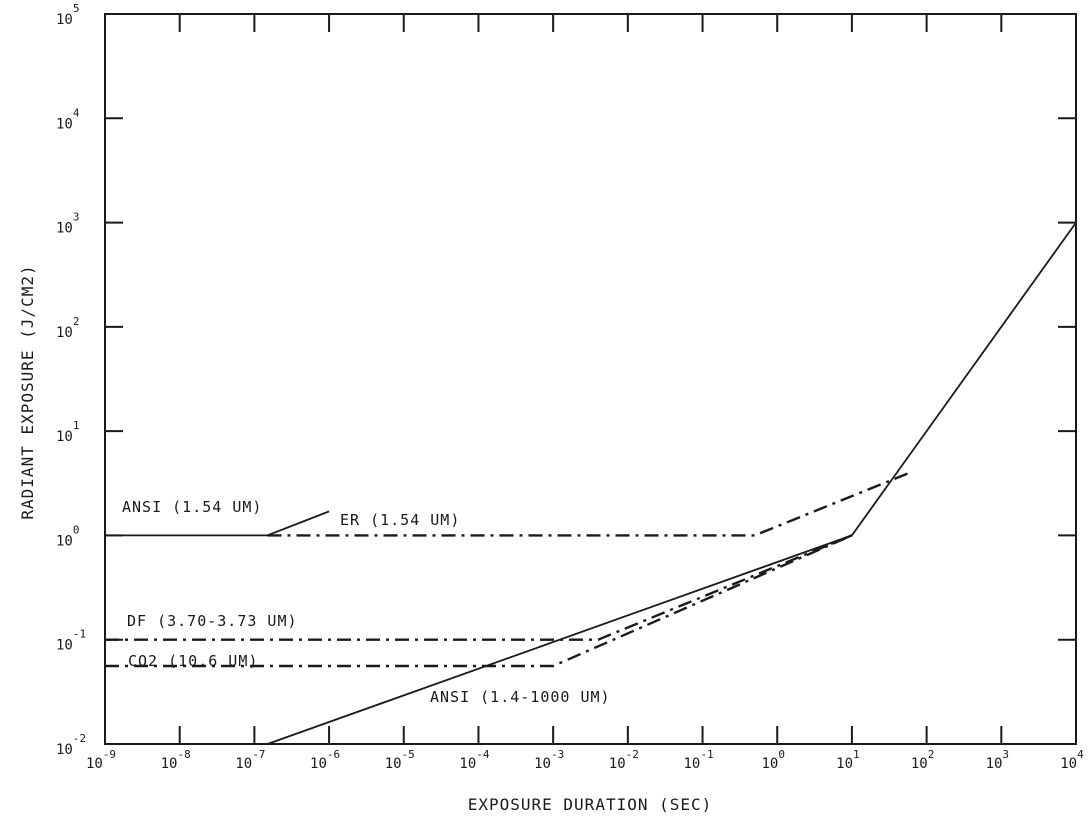 This screenshot has width=1092, height=824. What do you see at coordinates (474, 760) in the screenshot?
I see `x-tick-label: 10⁻⁴` at bounding box center [474, 760].